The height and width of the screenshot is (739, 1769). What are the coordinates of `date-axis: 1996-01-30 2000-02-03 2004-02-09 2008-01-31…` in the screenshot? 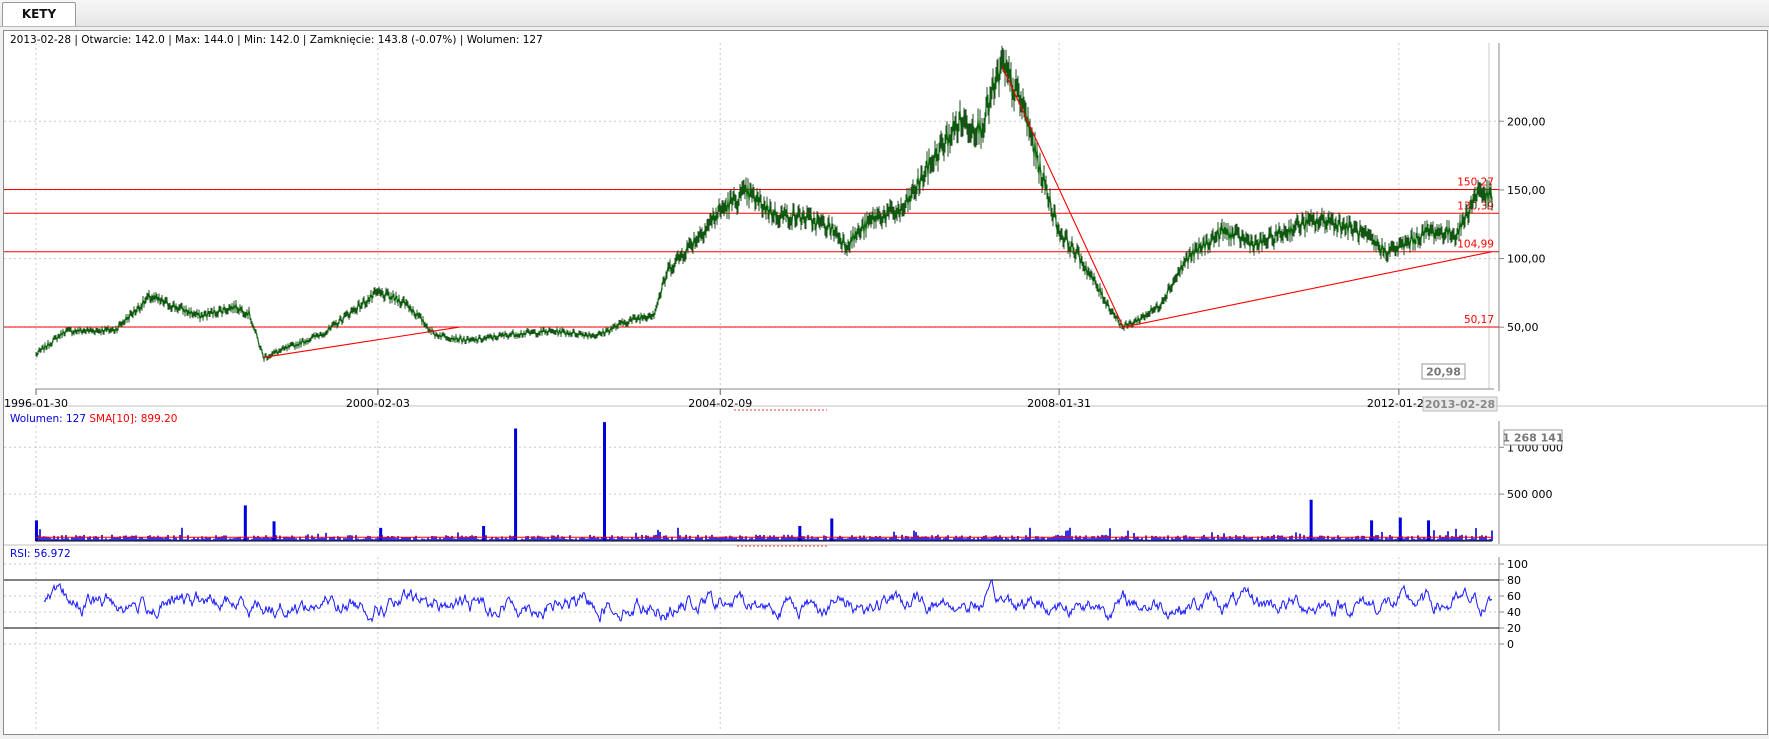 It's located at (749, 399).